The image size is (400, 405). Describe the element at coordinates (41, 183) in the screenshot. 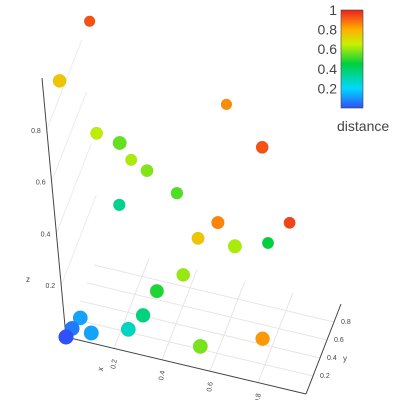

I see `z-tick-label: 0.6` at that location.